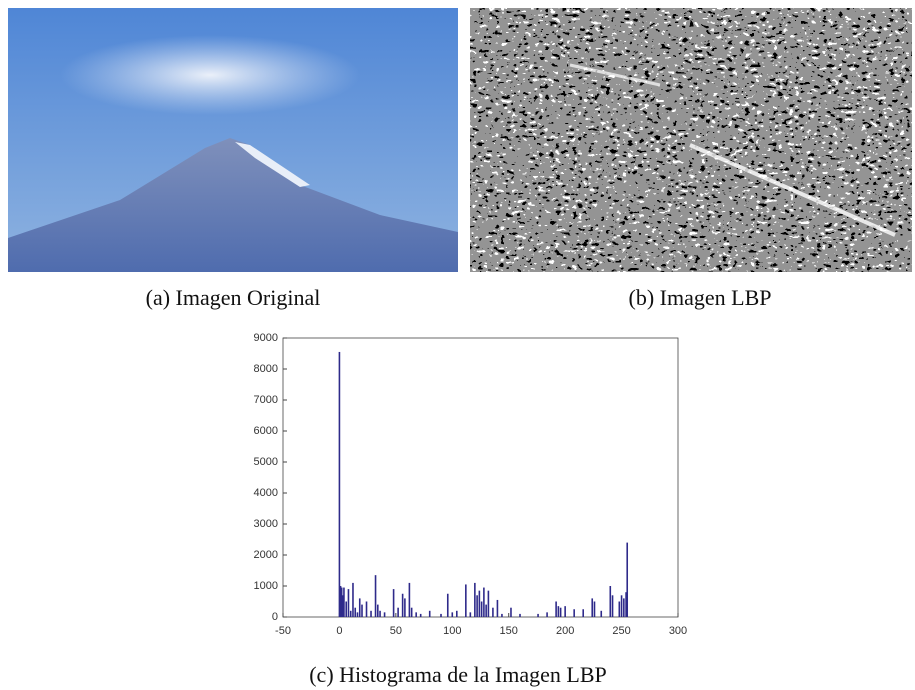 This screenshot has height=690, width=915. I want to click on y-tick-label: 2000, so click(266, 555).